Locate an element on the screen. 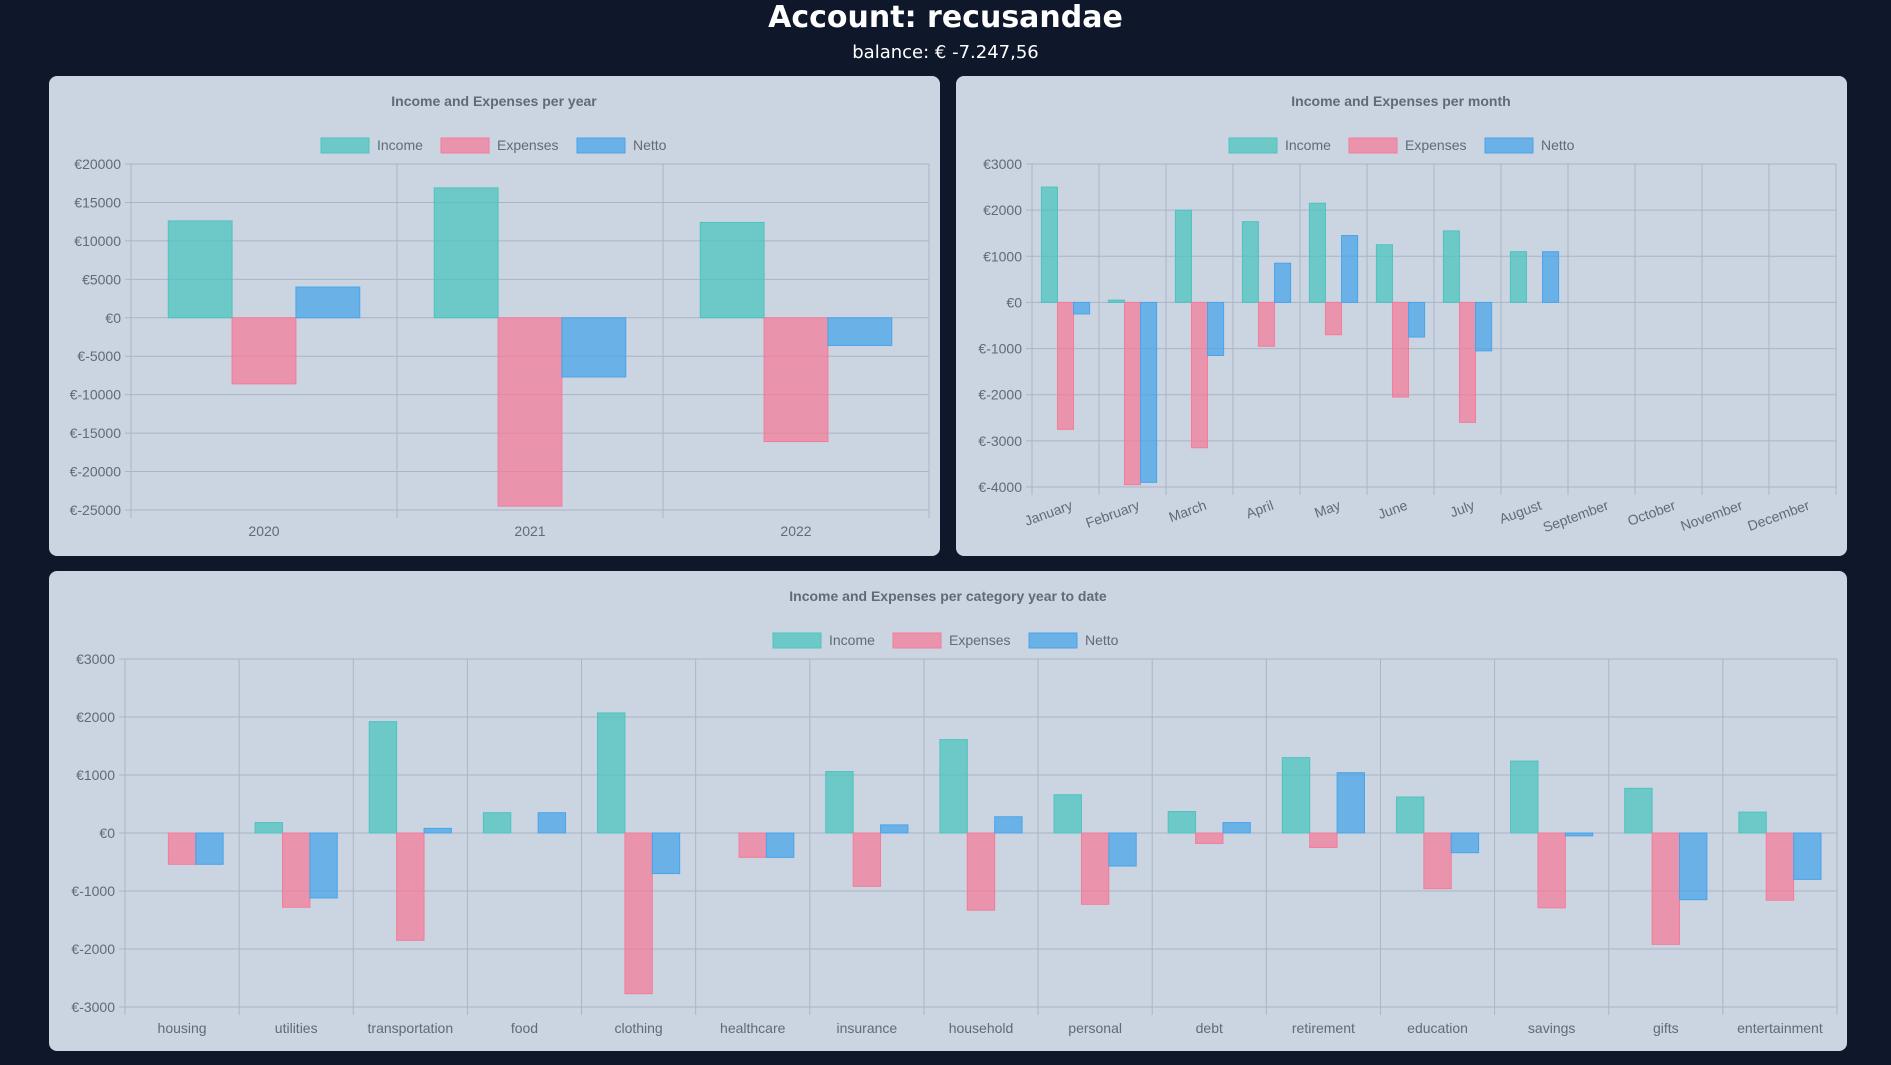 The height and width of the screenshot is (1065, 1891). x-tick-label: insurance is located at coordinates (867, 1028).